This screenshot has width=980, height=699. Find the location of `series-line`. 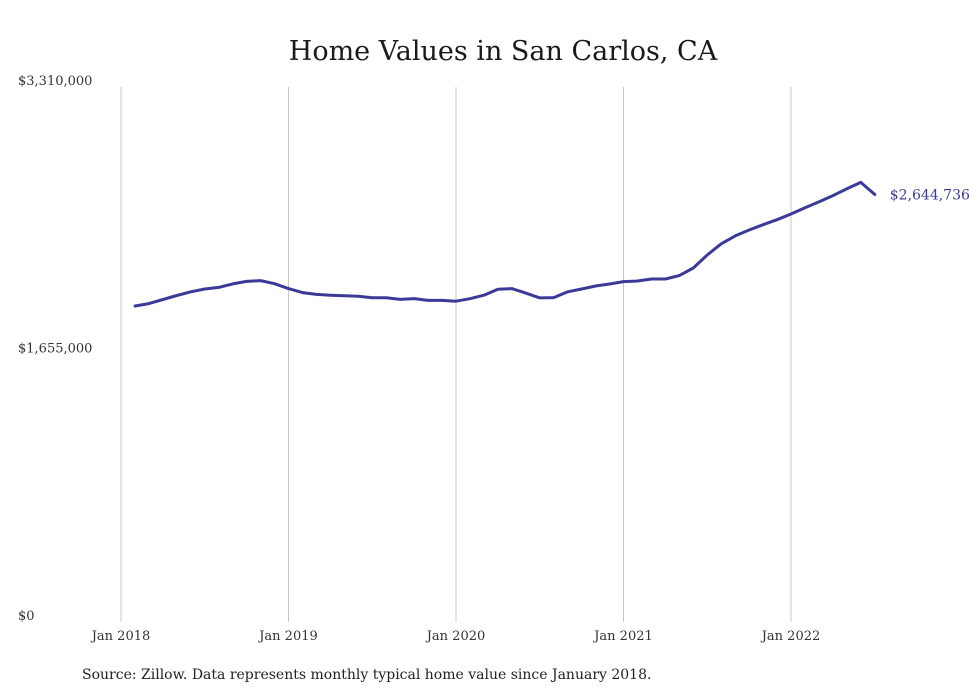

series-line is located at coordinates (505, 244).